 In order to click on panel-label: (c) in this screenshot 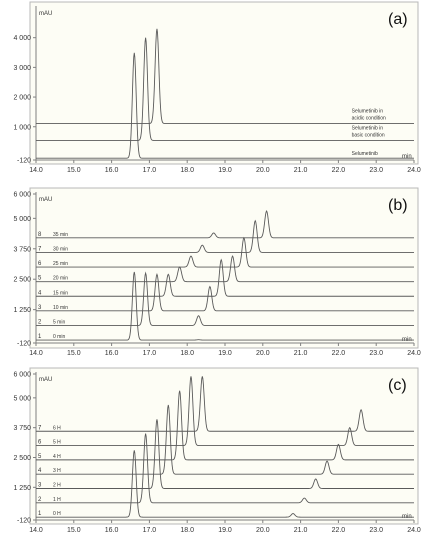, I will do `click(397, 385)`.